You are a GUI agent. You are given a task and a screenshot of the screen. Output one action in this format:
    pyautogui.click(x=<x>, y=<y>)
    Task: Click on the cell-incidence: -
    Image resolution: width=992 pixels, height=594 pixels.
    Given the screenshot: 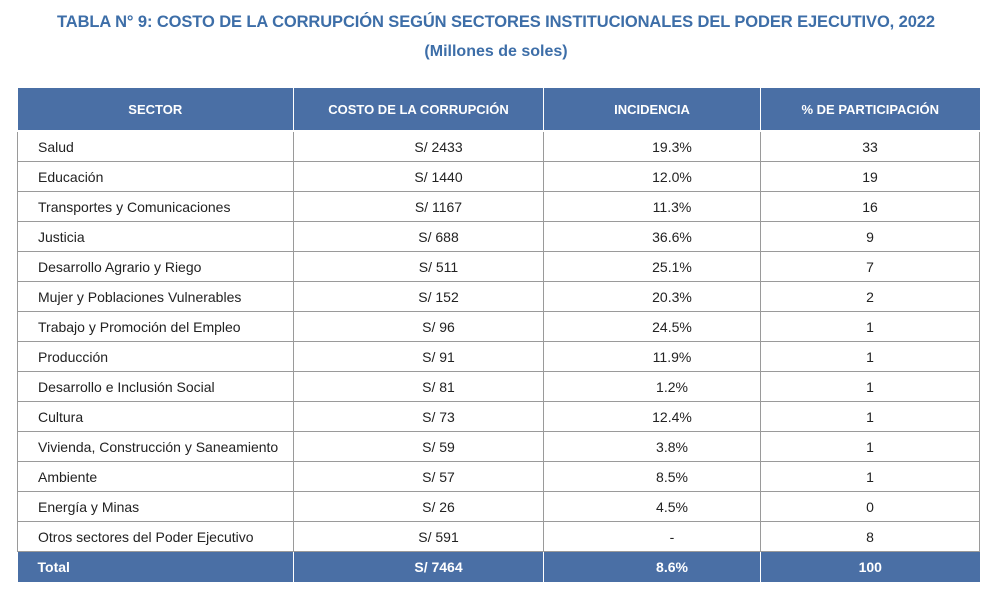 What is the action you would take?
    pyautogui.click(x=652, y=536)
    